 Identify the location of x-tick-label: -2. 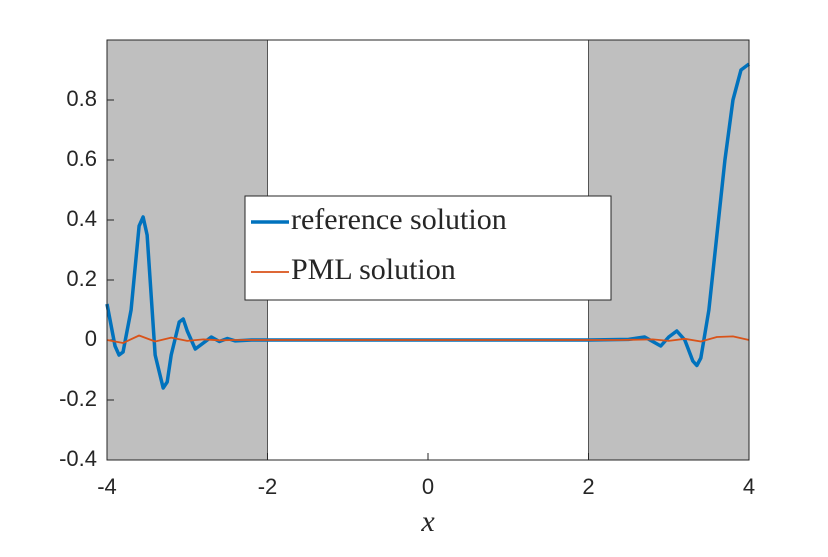
(268, 486).